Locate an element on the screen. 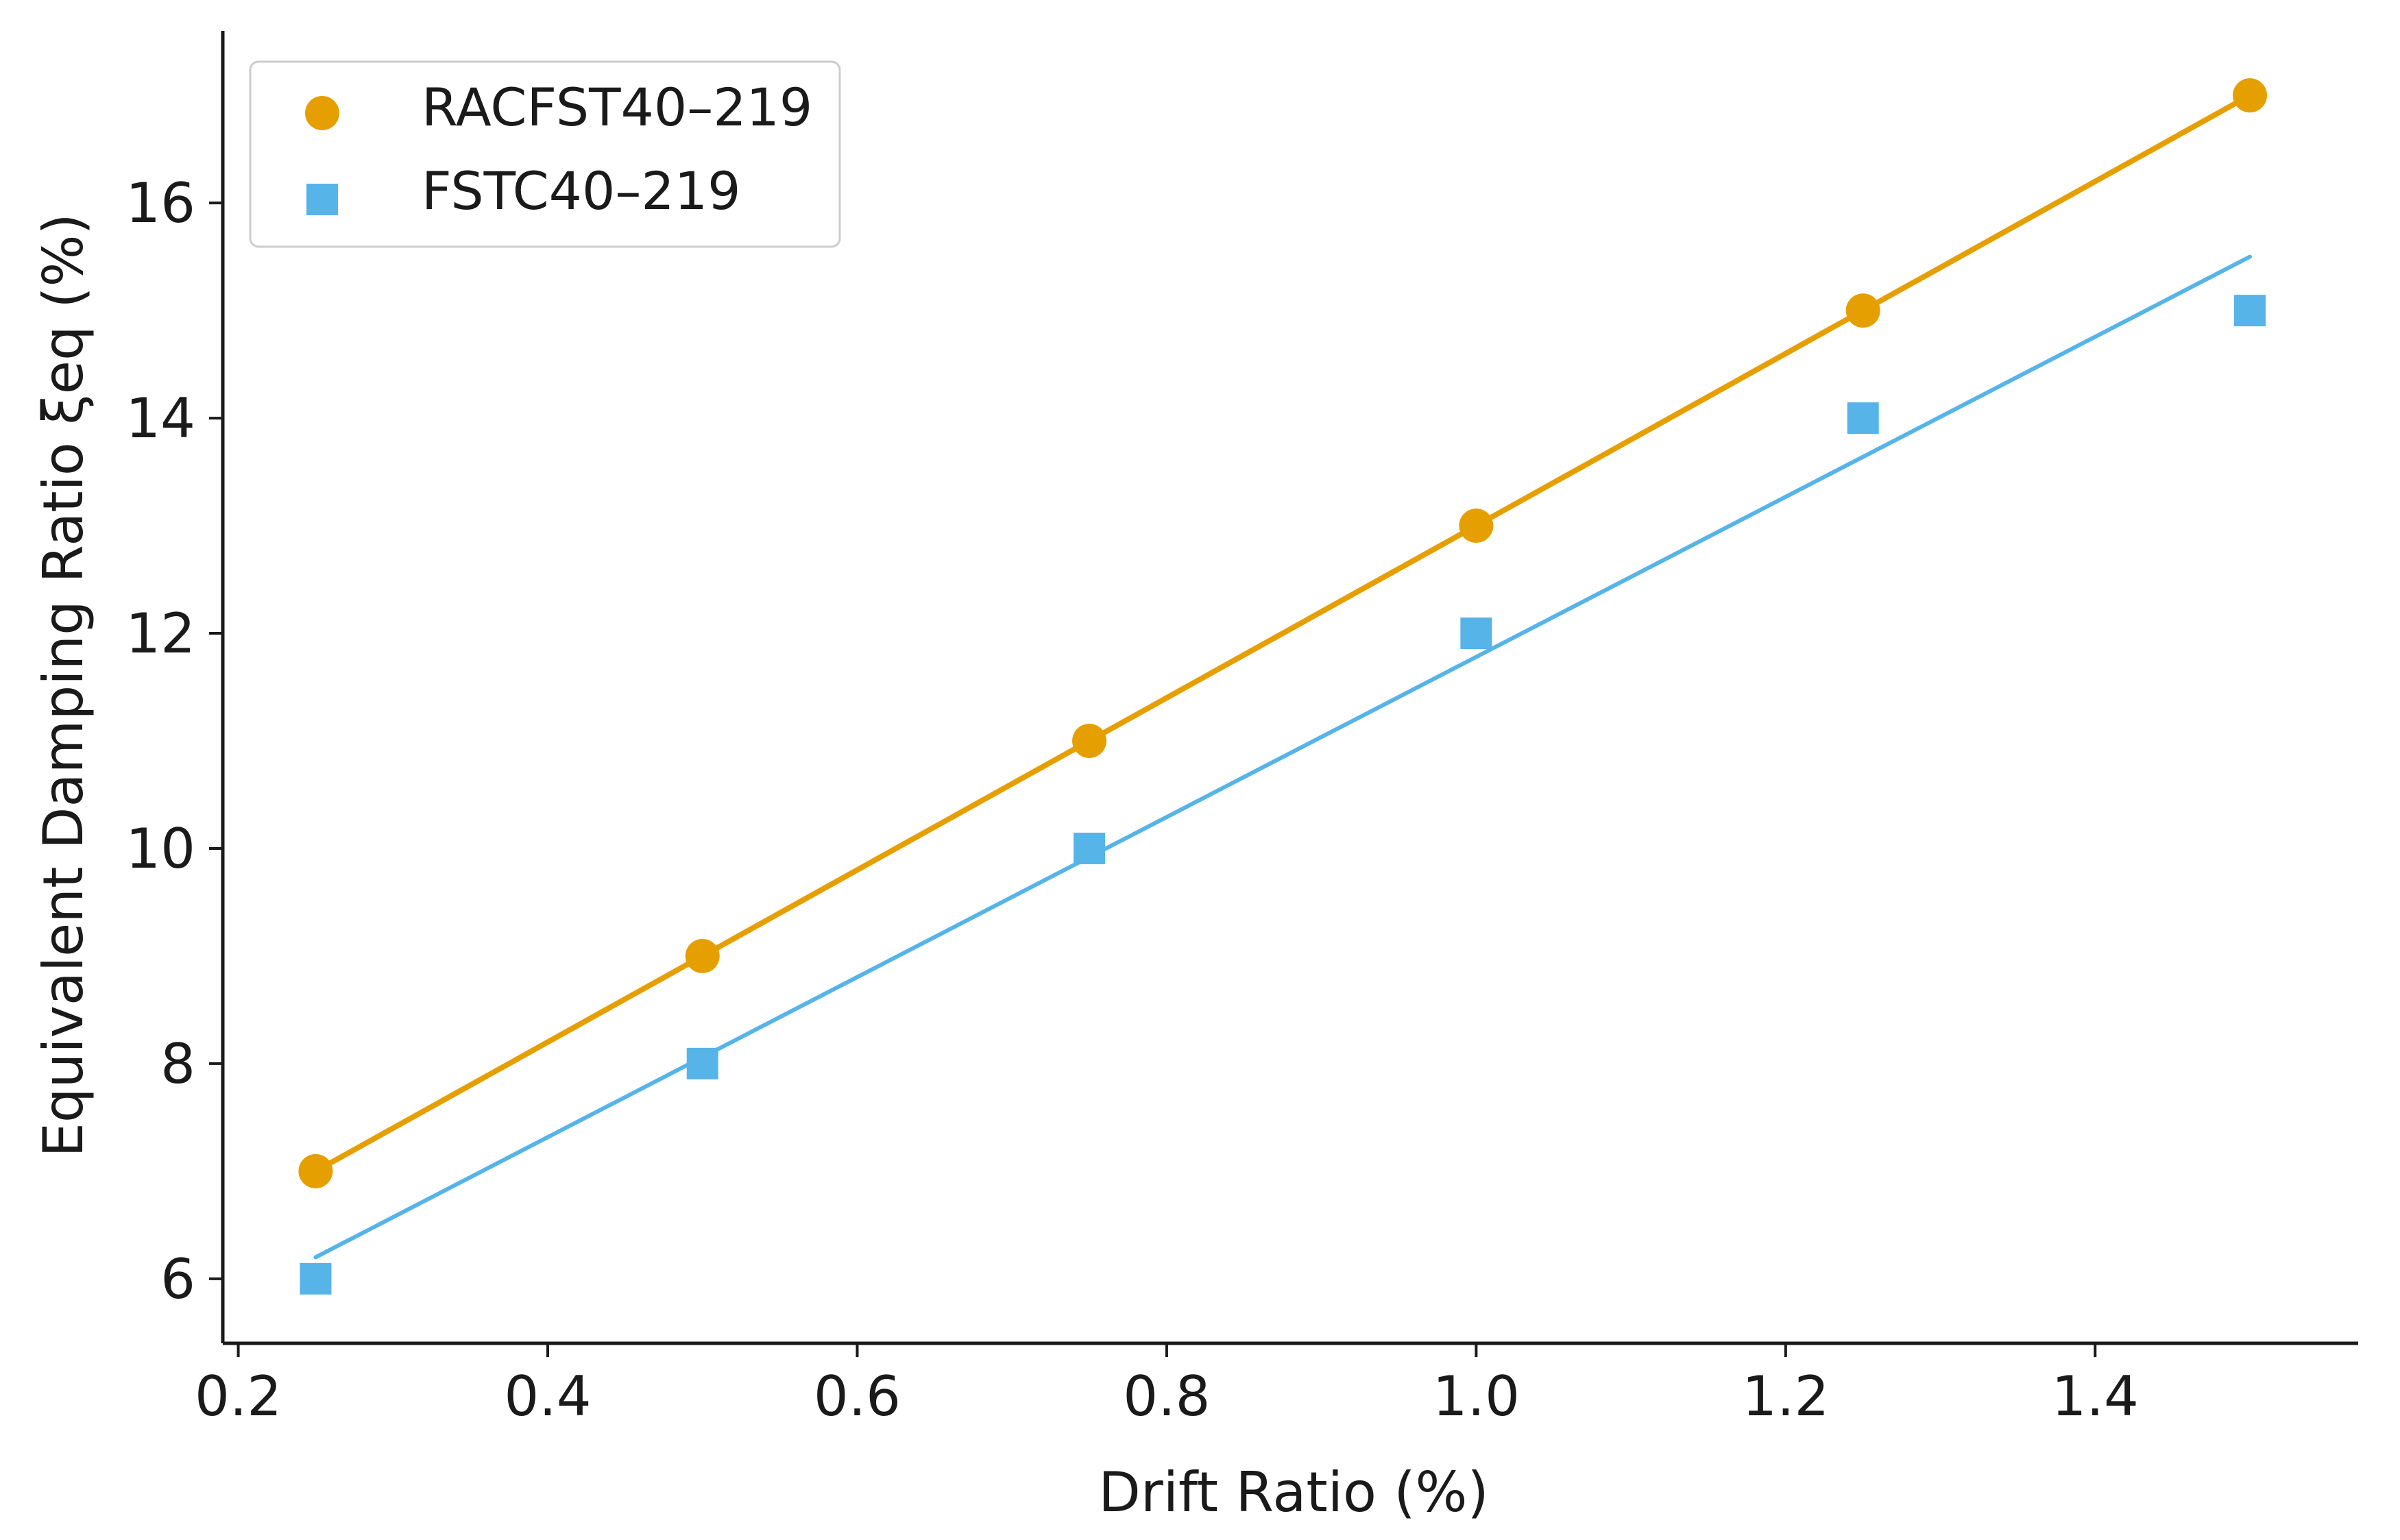  x-tick-label: 1.4 is located at coordinates (2095, 1396).